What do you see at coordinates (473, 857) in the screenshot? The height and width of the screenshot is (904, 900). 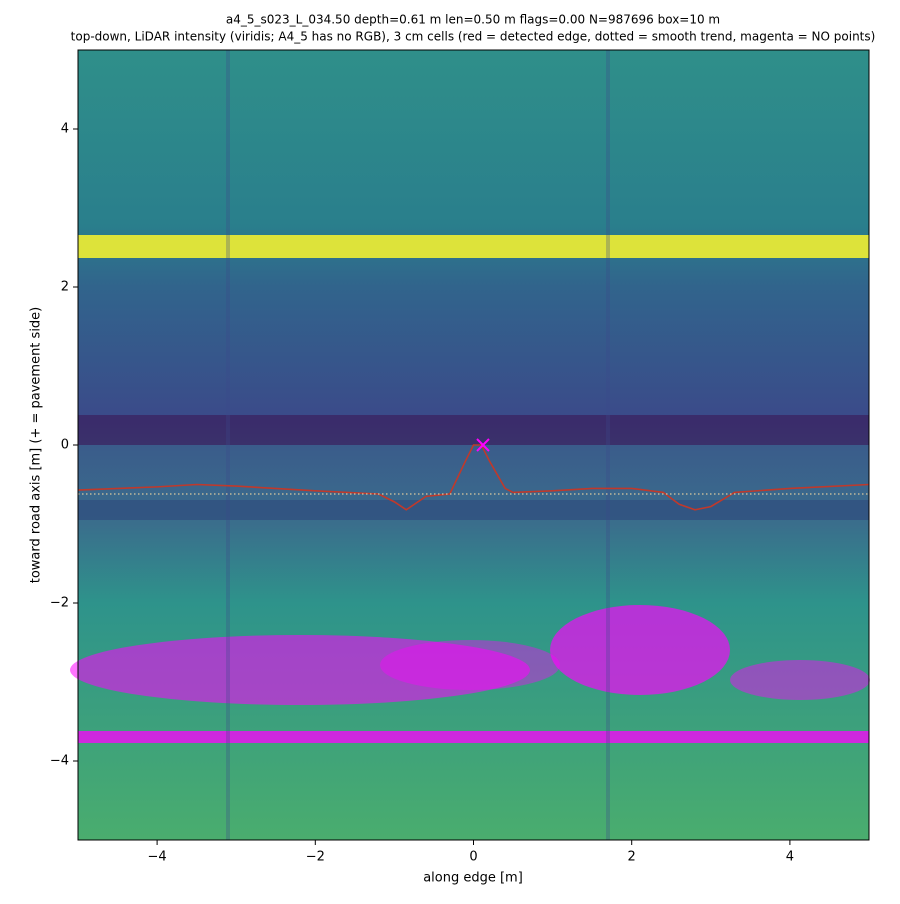 I see `x-tick-label: 0` at bounding box center [473, 857].